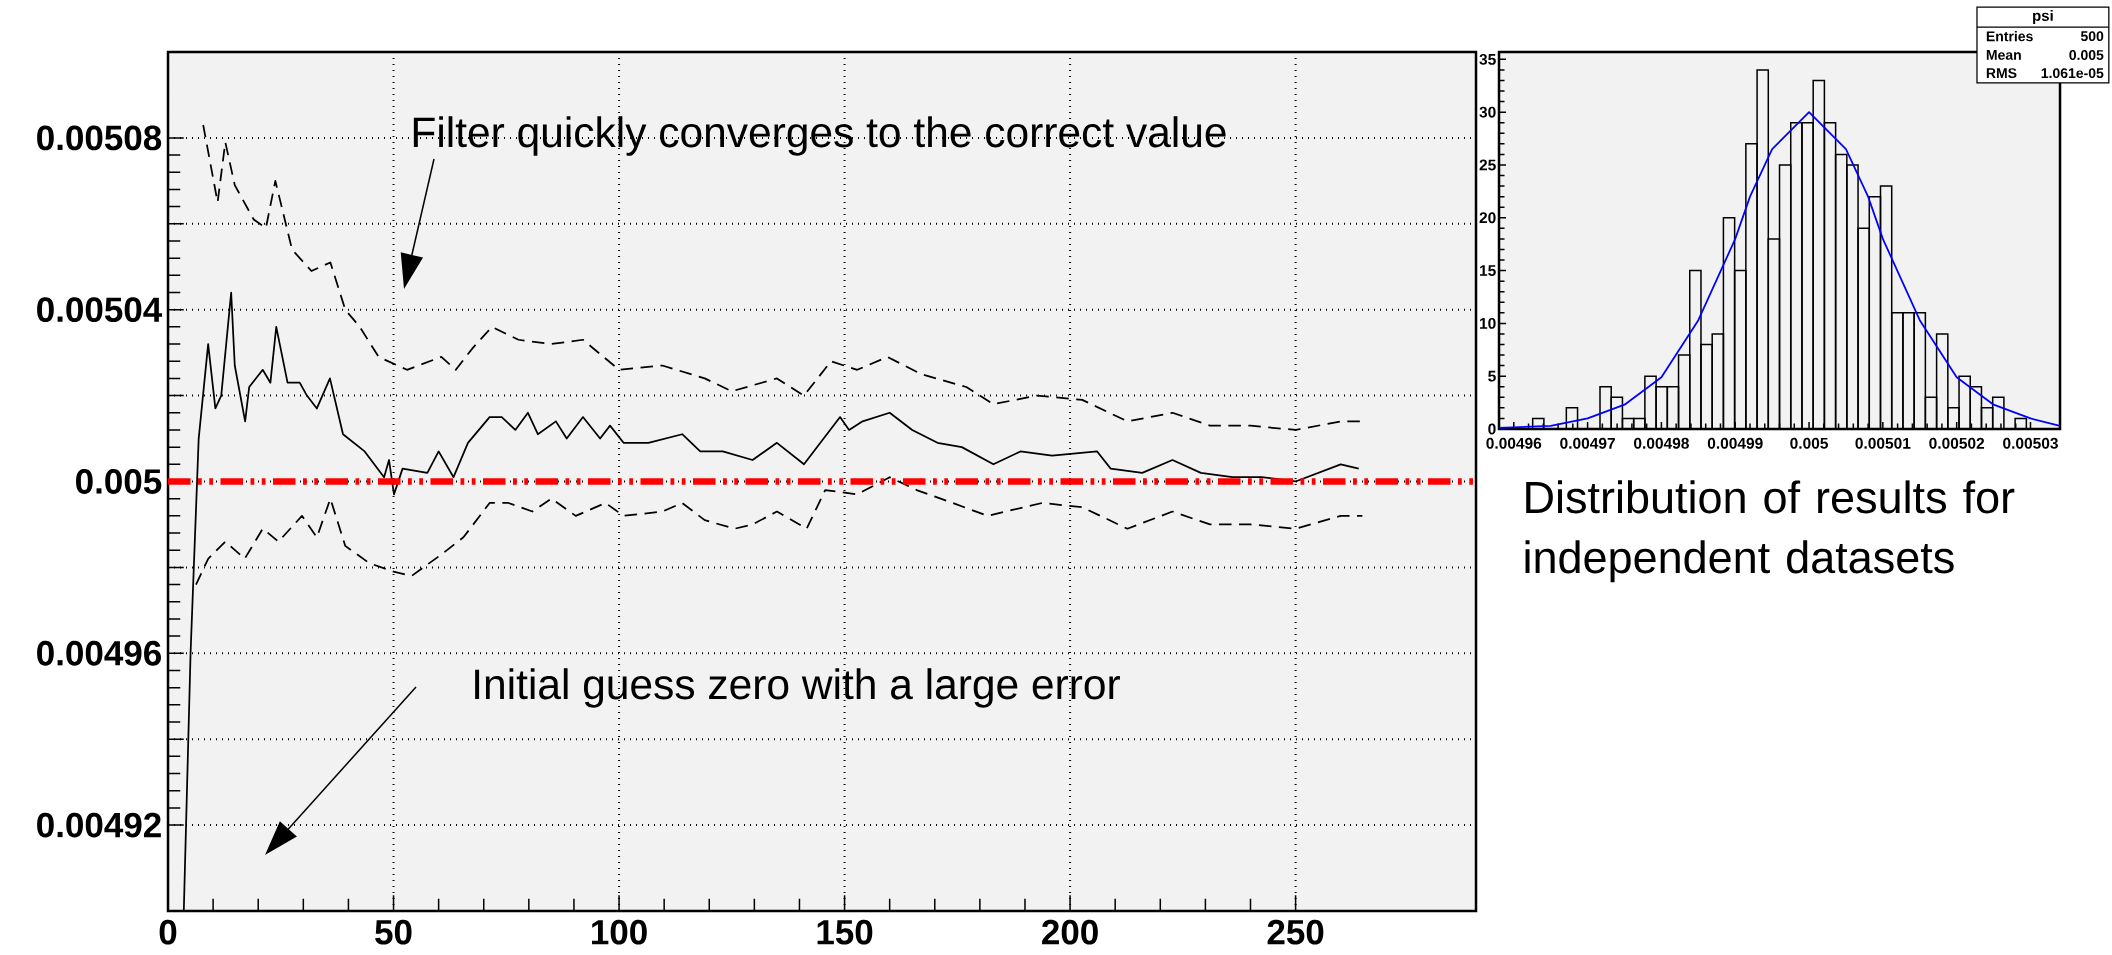 This screenshot has height=955, width=2112. I want to click on annotation: 1.061e-05, so click(2072, 73).